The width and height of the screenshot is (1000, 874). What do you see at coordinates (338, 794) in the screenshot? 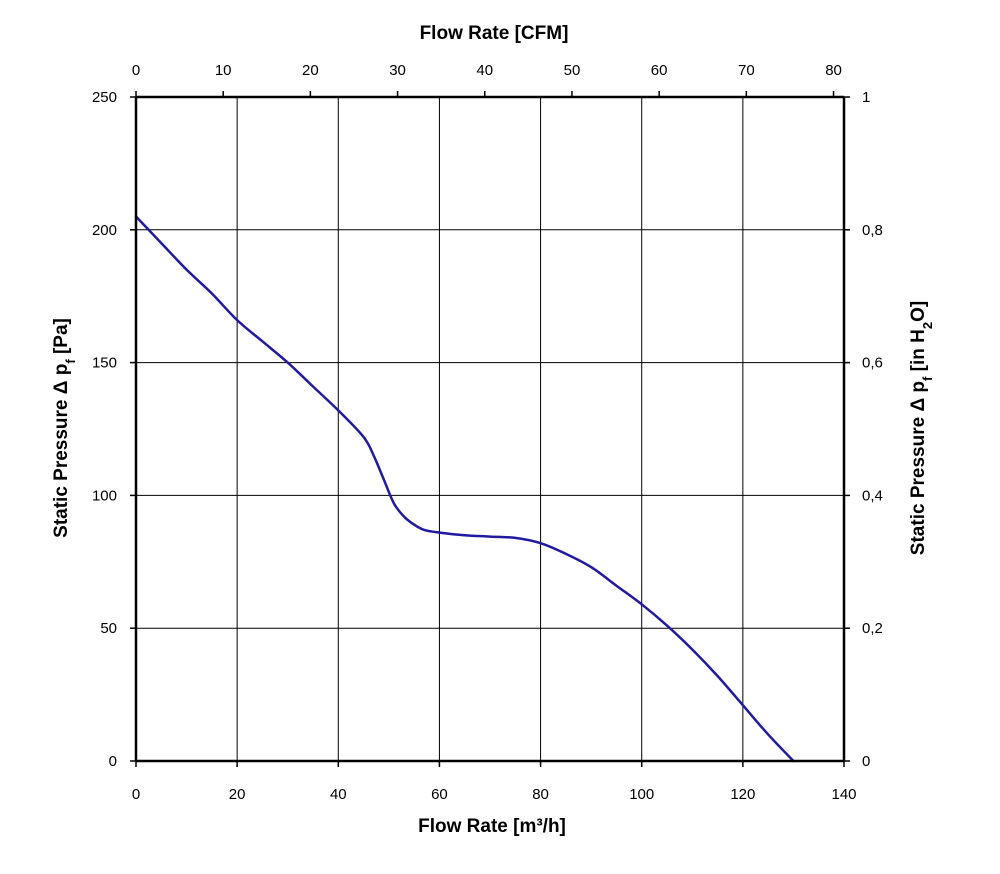
I see `x-bottom-tick-label: 40` at bounding box center [338, 794].